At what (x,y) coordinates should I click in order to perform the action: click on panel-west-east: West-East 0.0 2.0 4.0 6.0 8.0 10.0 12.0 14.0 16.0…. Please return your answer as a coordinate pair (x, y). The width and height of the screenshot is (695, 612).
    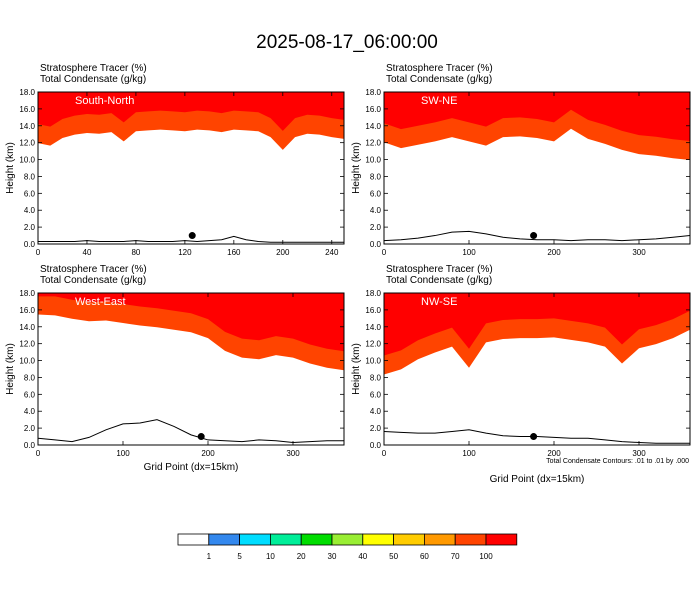
    Looking at the image, I should click on (182, 373).